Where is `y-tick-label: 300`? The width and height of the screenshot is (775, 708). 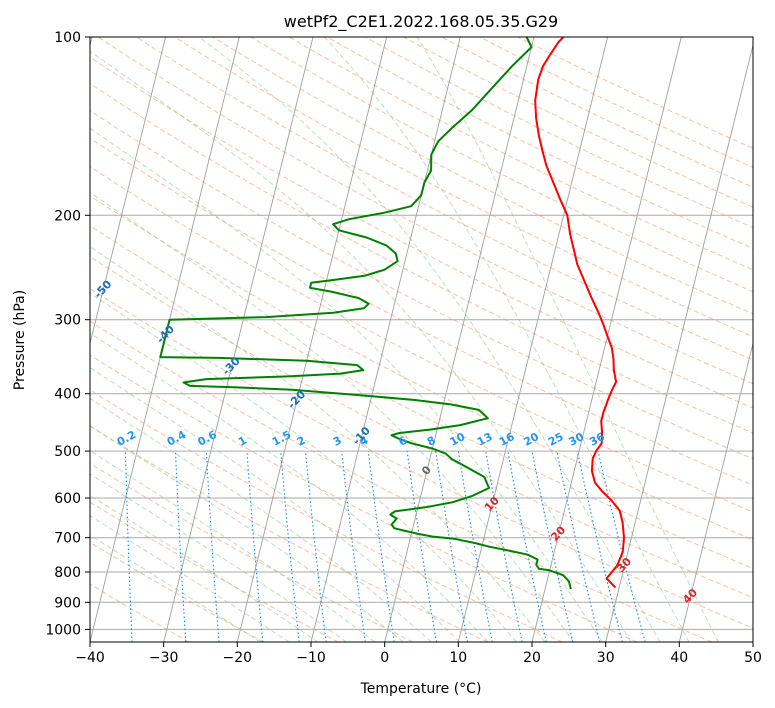
y-tick-label: 300 is located at coordinates (67, 321).